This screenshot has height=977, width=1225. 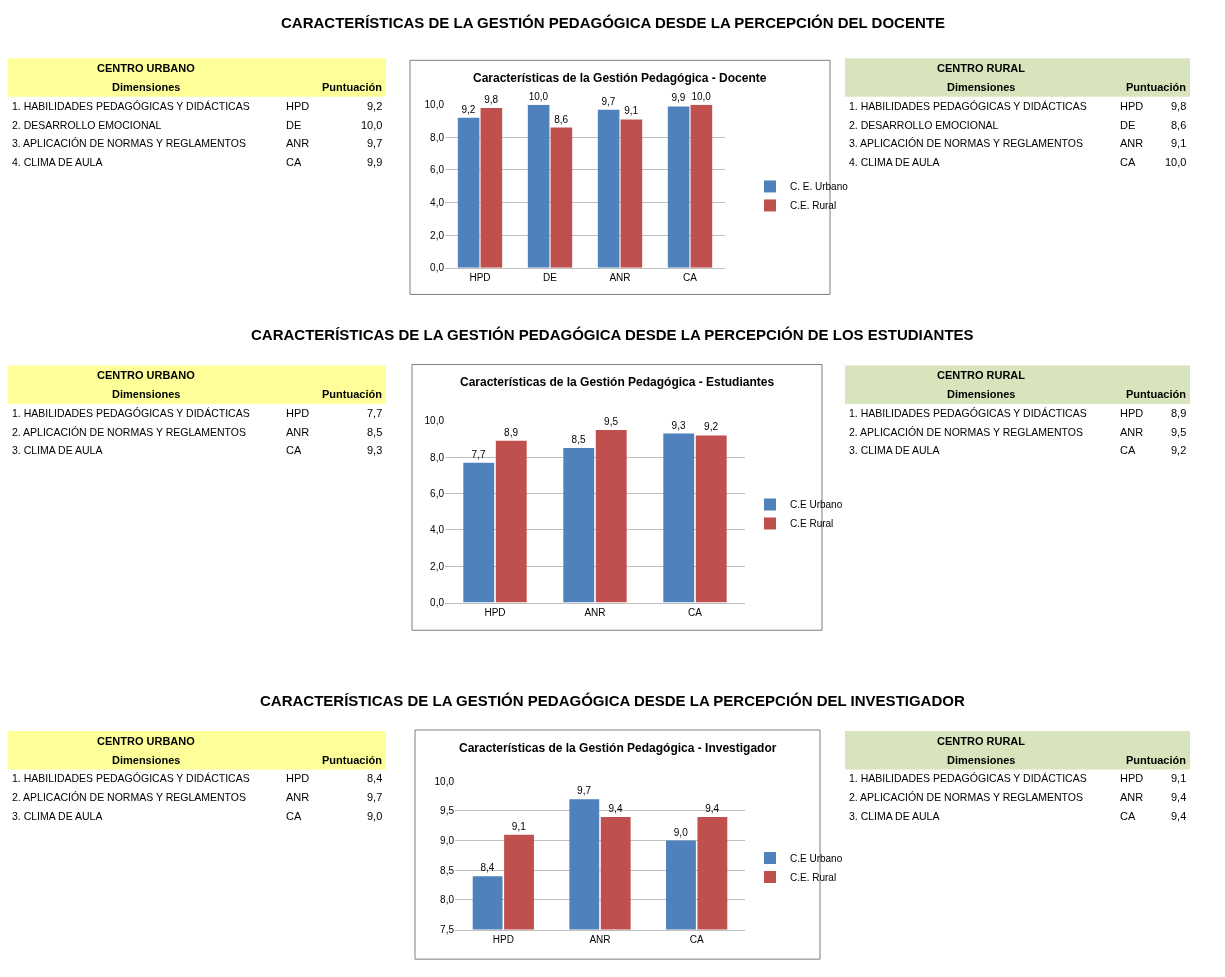 I want to click on y-tick-label: 10,0, so click(x=434, y=421).